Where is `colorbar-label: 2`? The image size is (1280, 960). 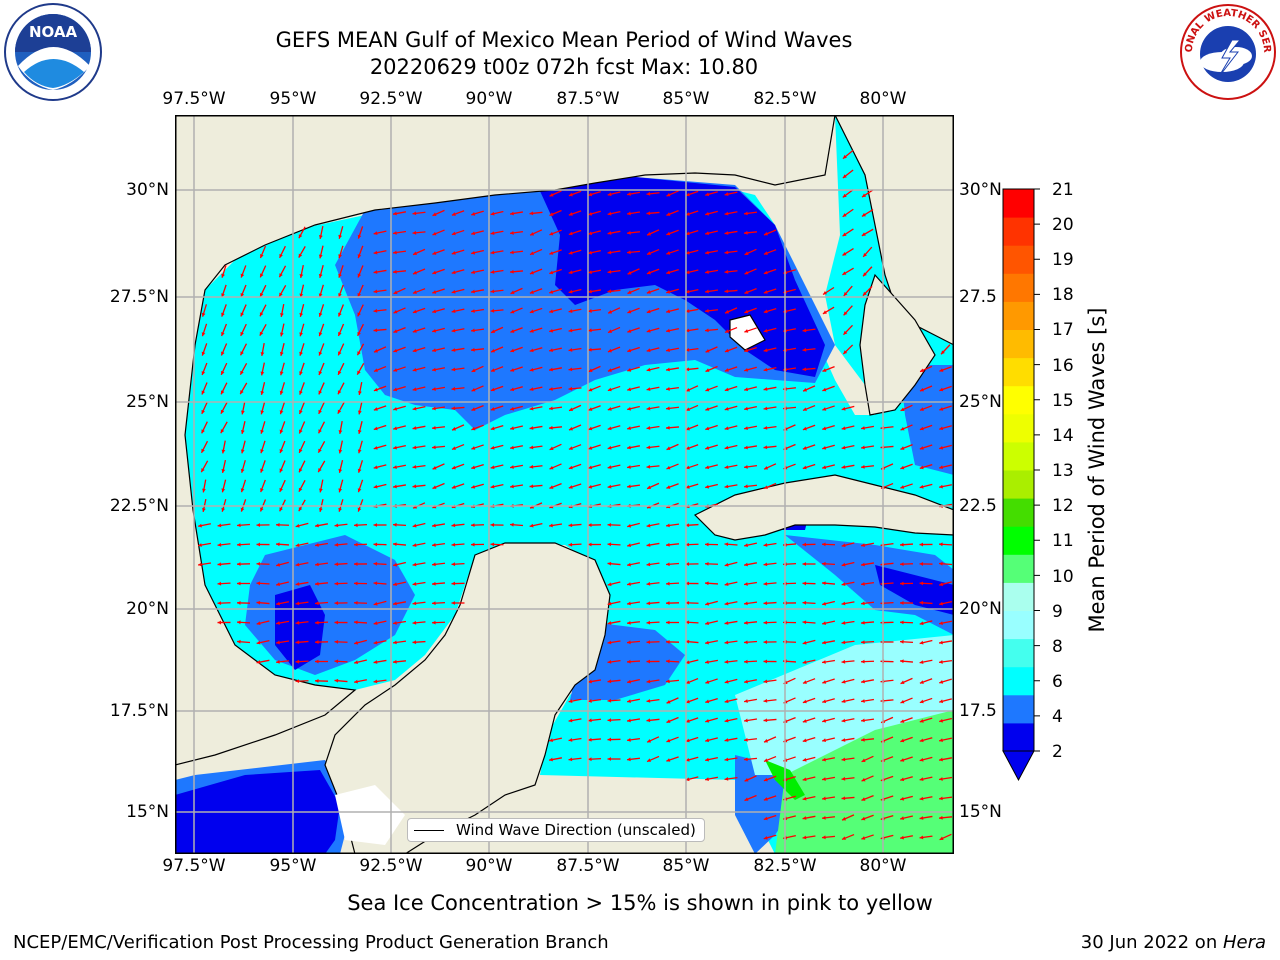 colorbar-label: 2 is located at coordinates (1057, 752).